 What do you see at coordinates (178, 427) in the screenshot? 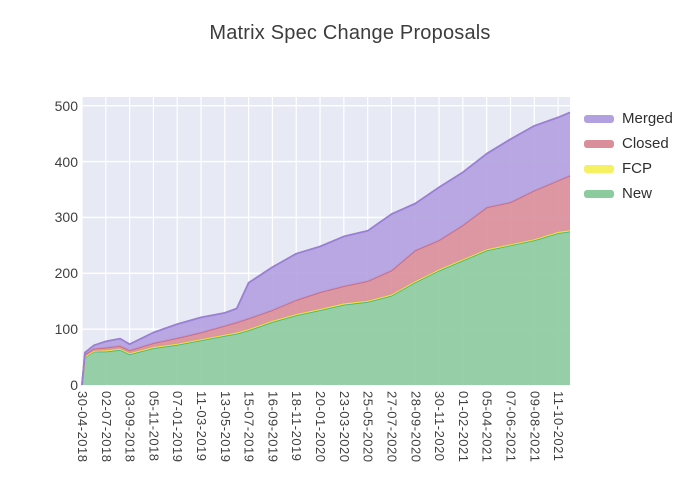
I see `x-tick-label: 07-01-2019` at bounding box center [178, 427].